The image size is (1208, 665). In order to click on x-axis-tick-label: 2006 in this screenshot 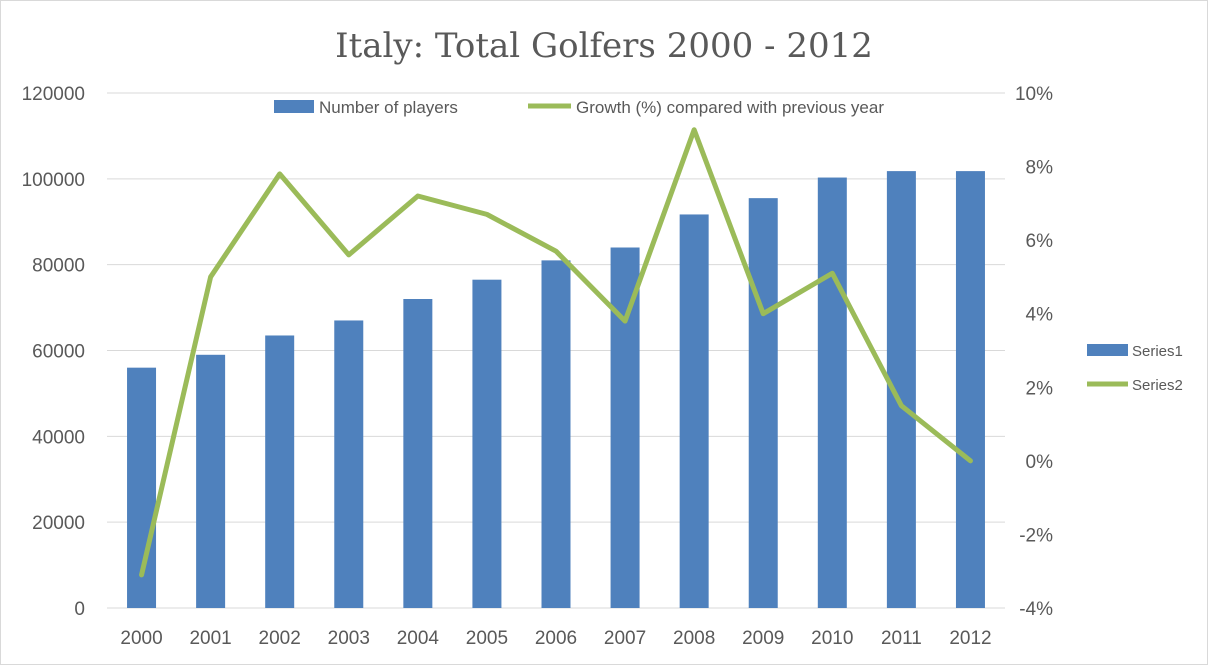, I will do `click(556, 638)`.